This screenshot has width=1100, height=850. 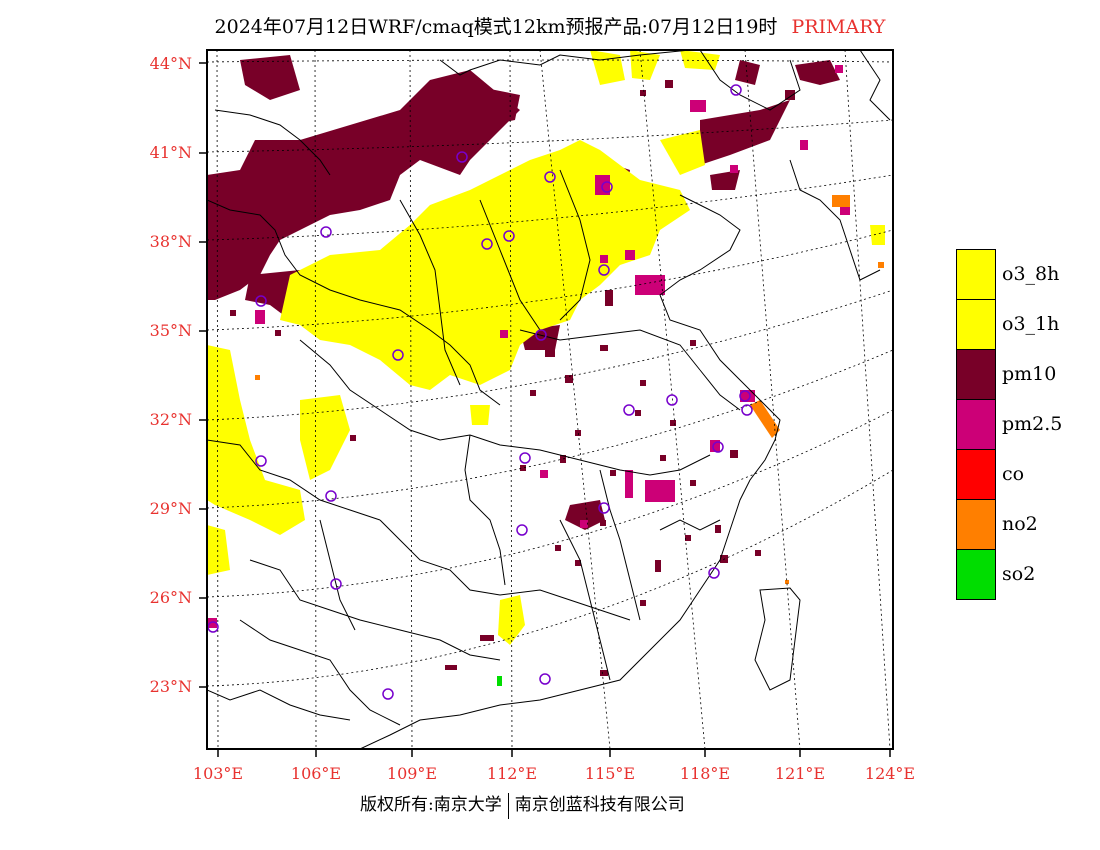 What do you see at coordinates (316, 773) in the screenshot?
I see `lon-label: 106°E` at bounding box center [316, 773].